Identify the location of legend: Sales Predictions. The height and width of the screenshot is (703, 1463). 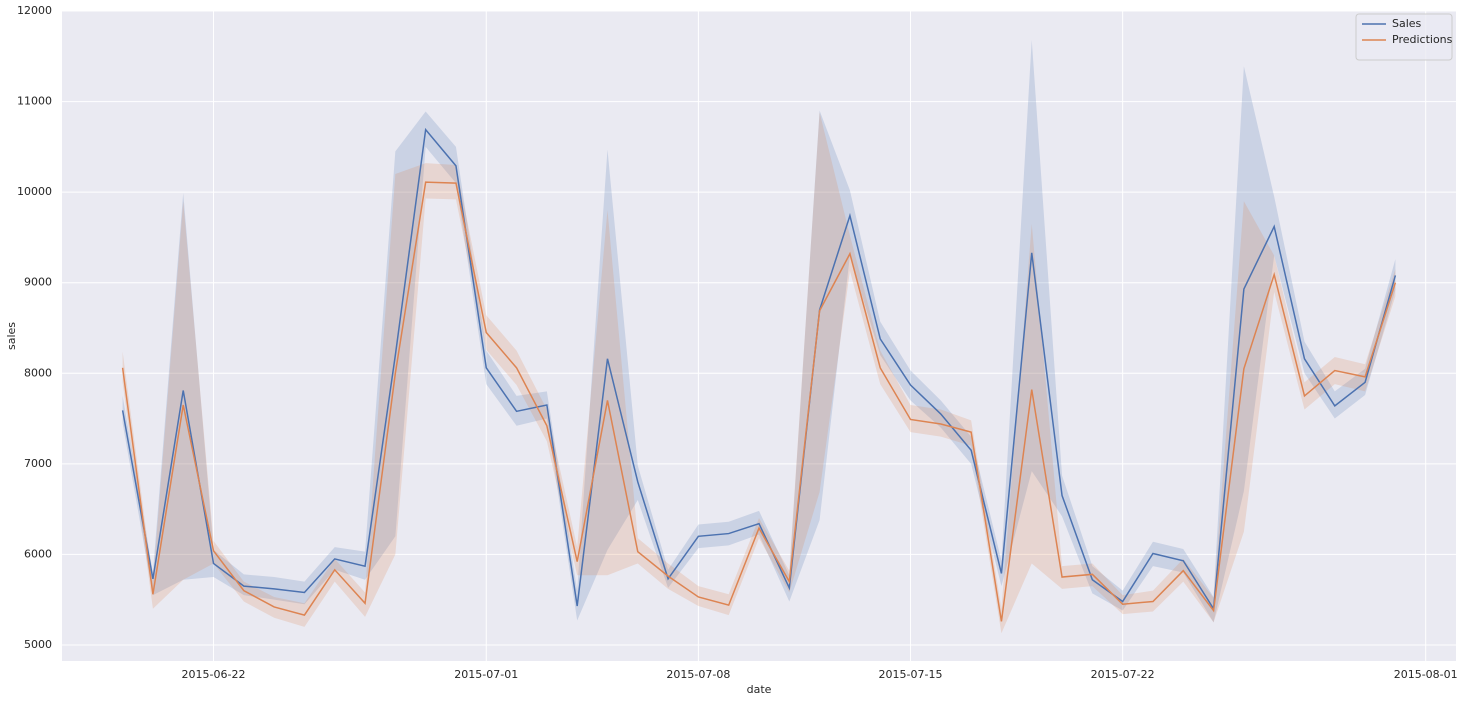
(1404, 37).